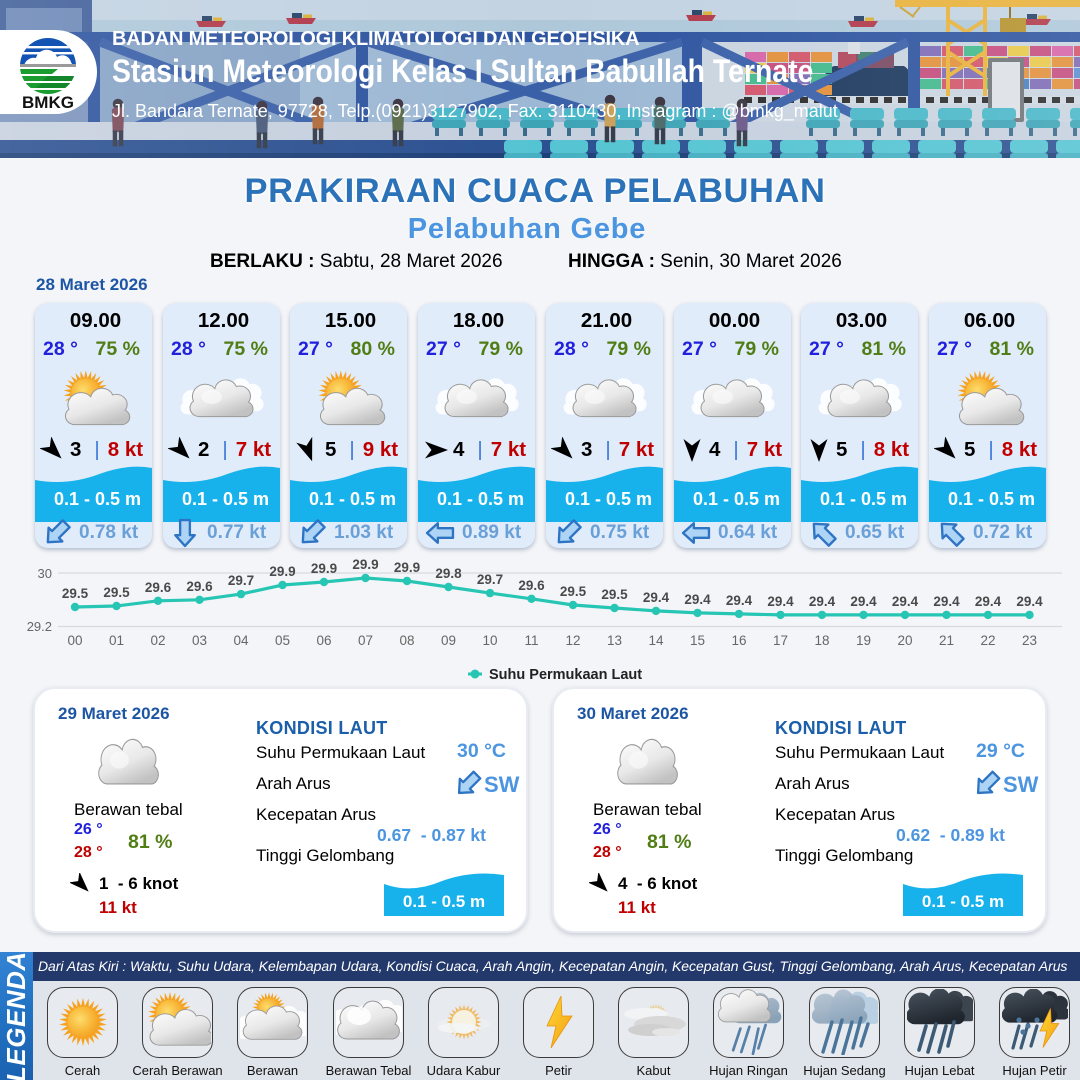  I want to click on svg-text: 04, so click(241, 640).